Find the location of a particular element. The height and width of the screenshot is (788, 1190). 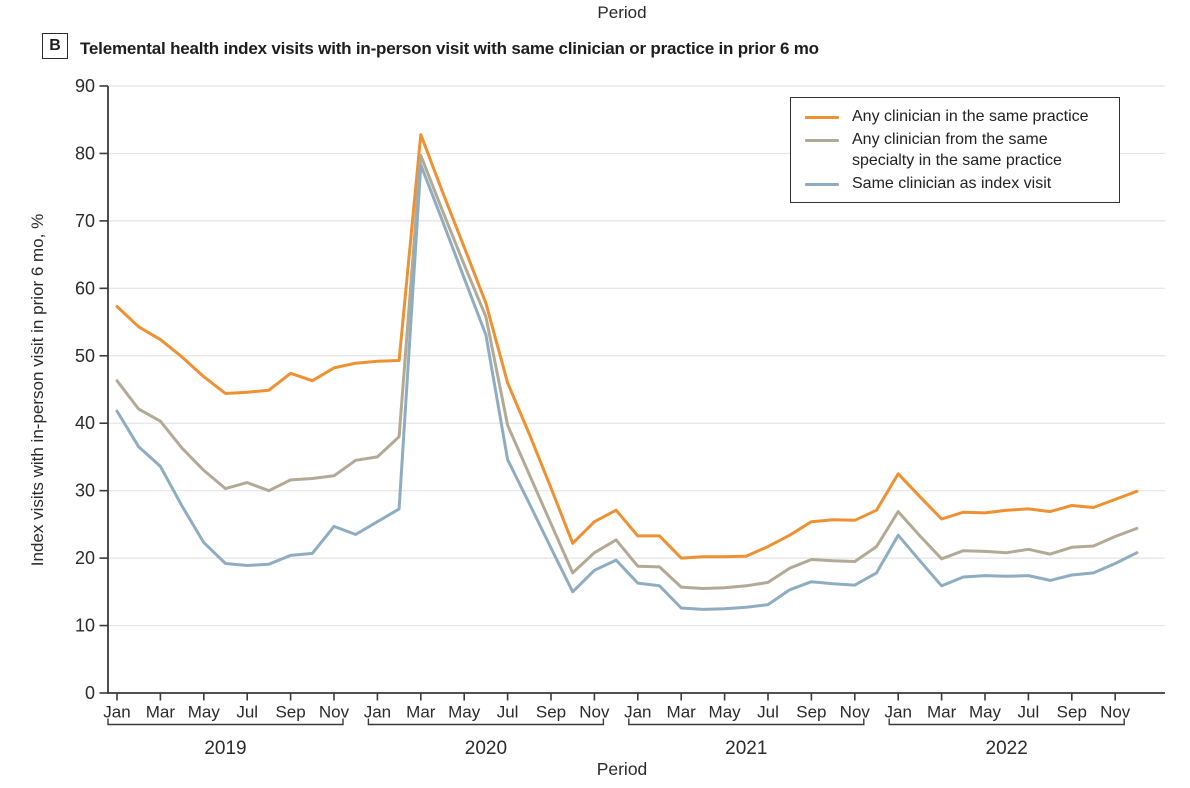

y-tick-label: 40 is located at coordinates (85, 423).